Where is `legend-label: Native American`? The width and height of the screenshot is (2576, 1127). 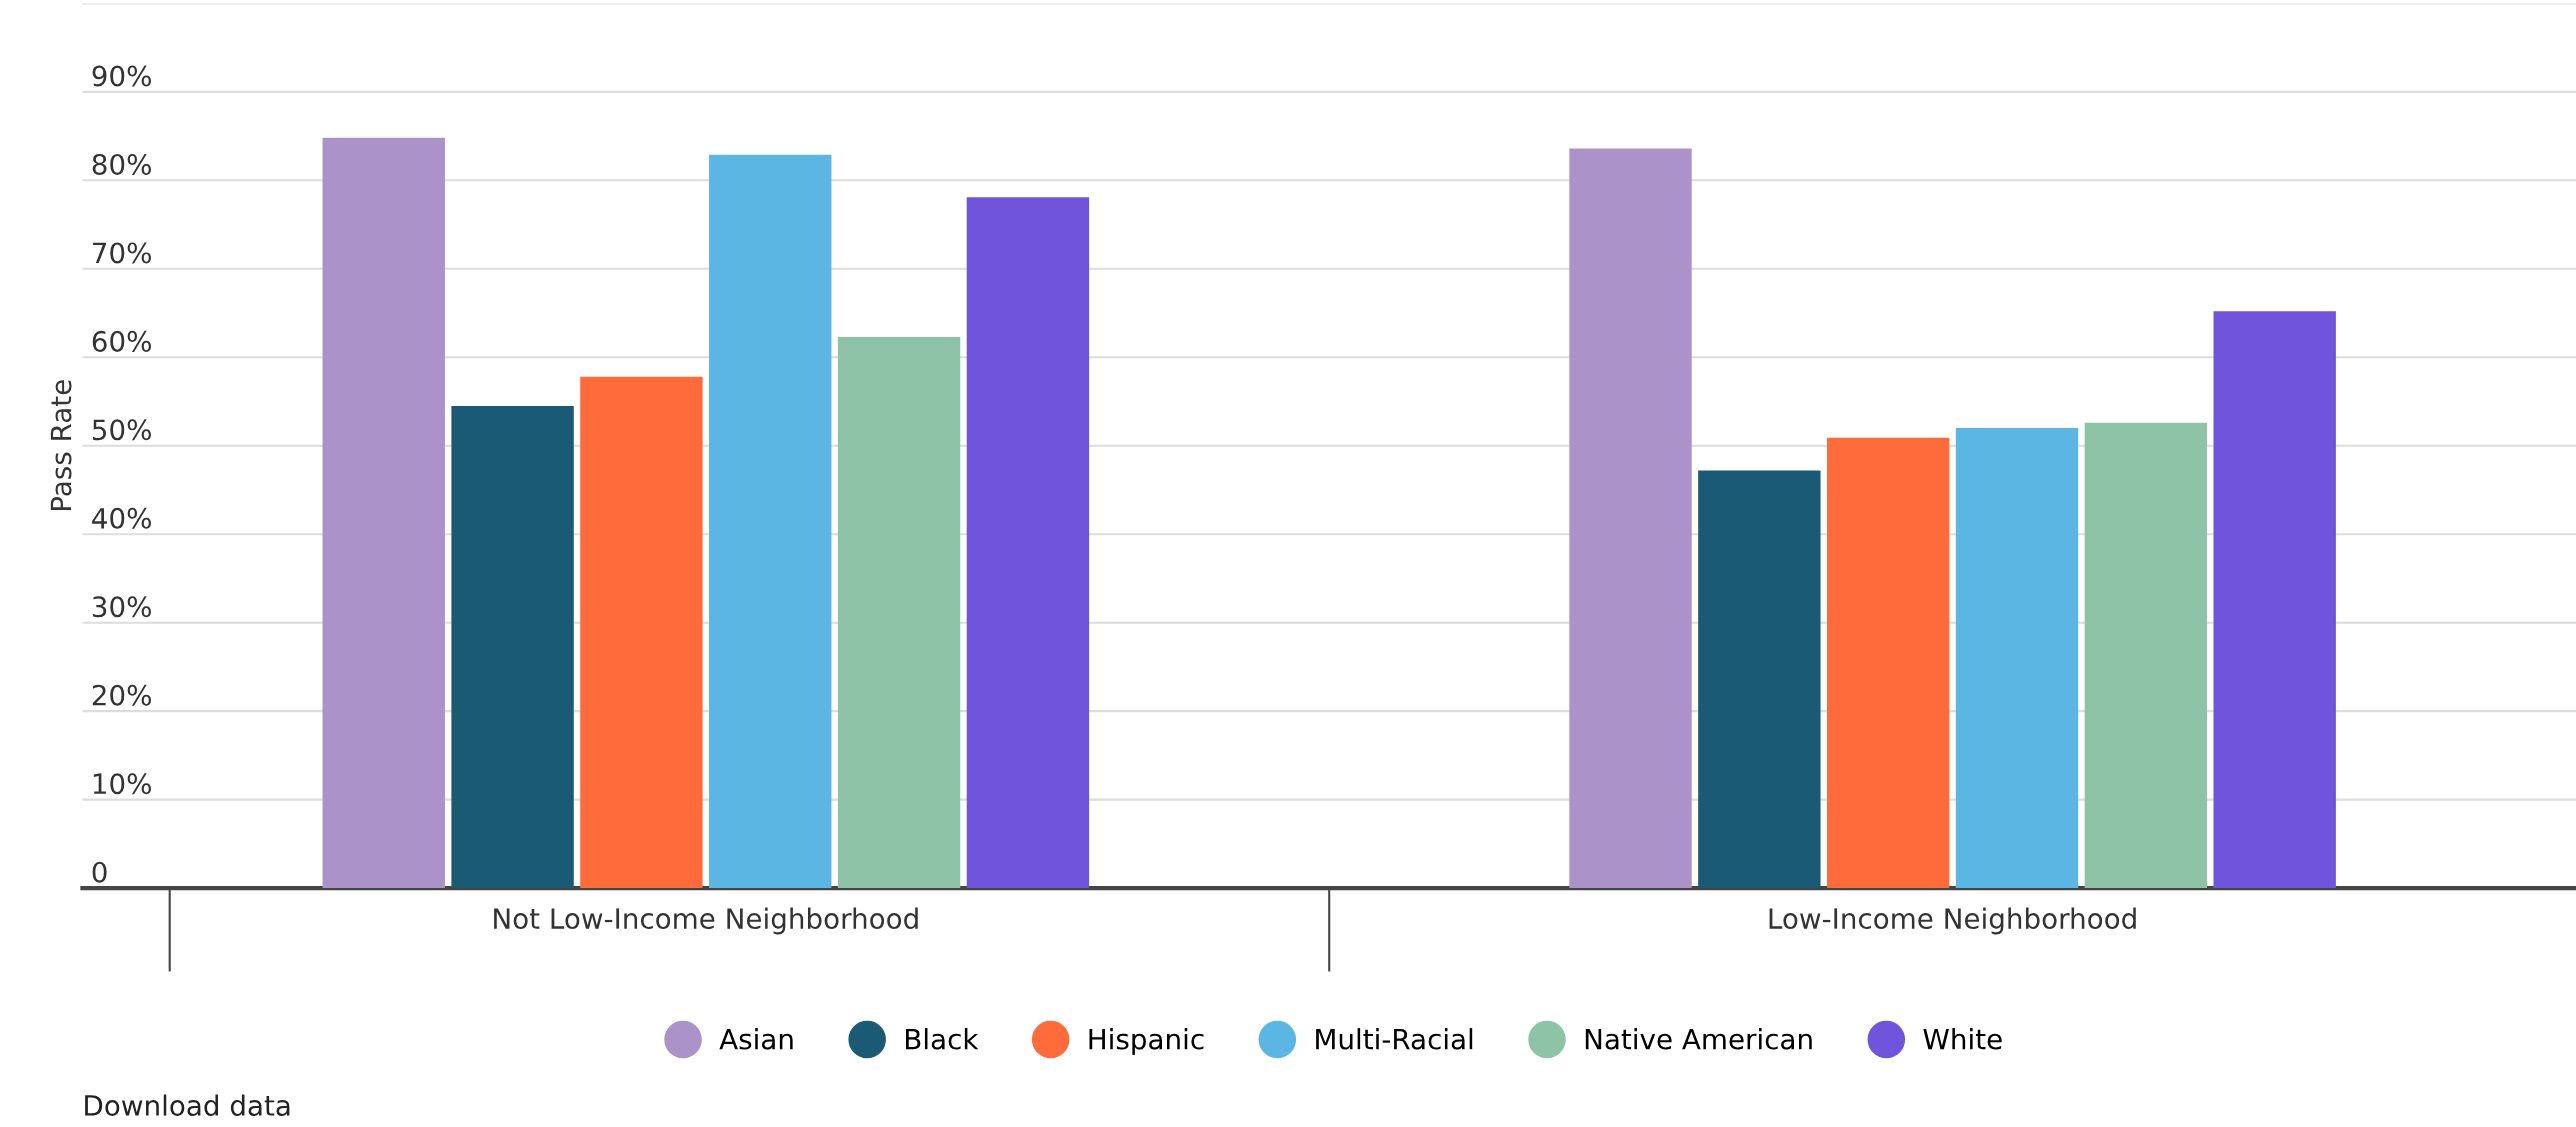
legend-label: Native American is located at coordinates (1698, 1039).